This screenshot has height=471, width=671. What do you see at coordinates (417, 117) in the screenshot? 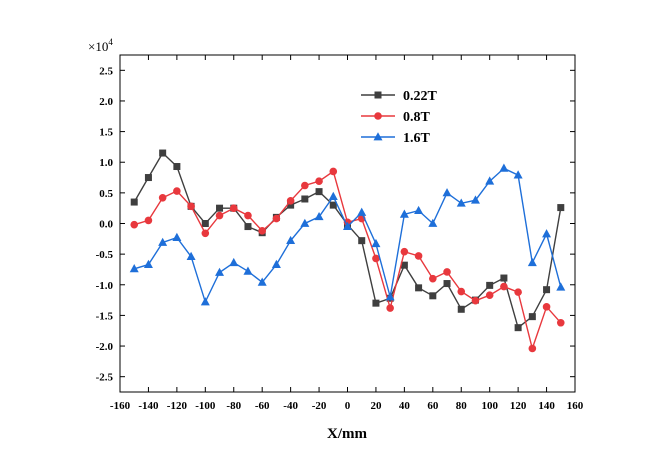
I see `legend-label: 0.8T` at bounding box center [417, 117].